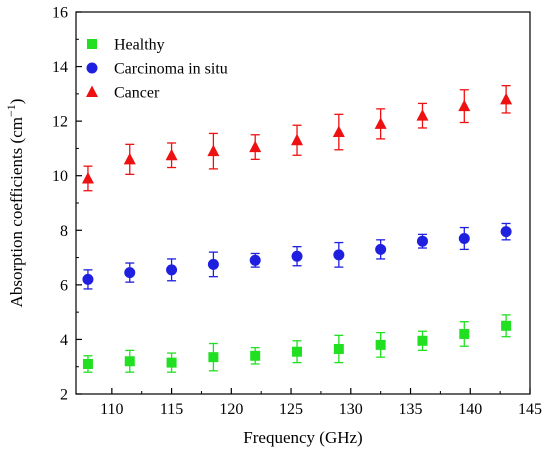  Describe the element at coordinates (302, 437) in the screenshot. I see `x-axis-label: Frequency (GHz)` at that location.